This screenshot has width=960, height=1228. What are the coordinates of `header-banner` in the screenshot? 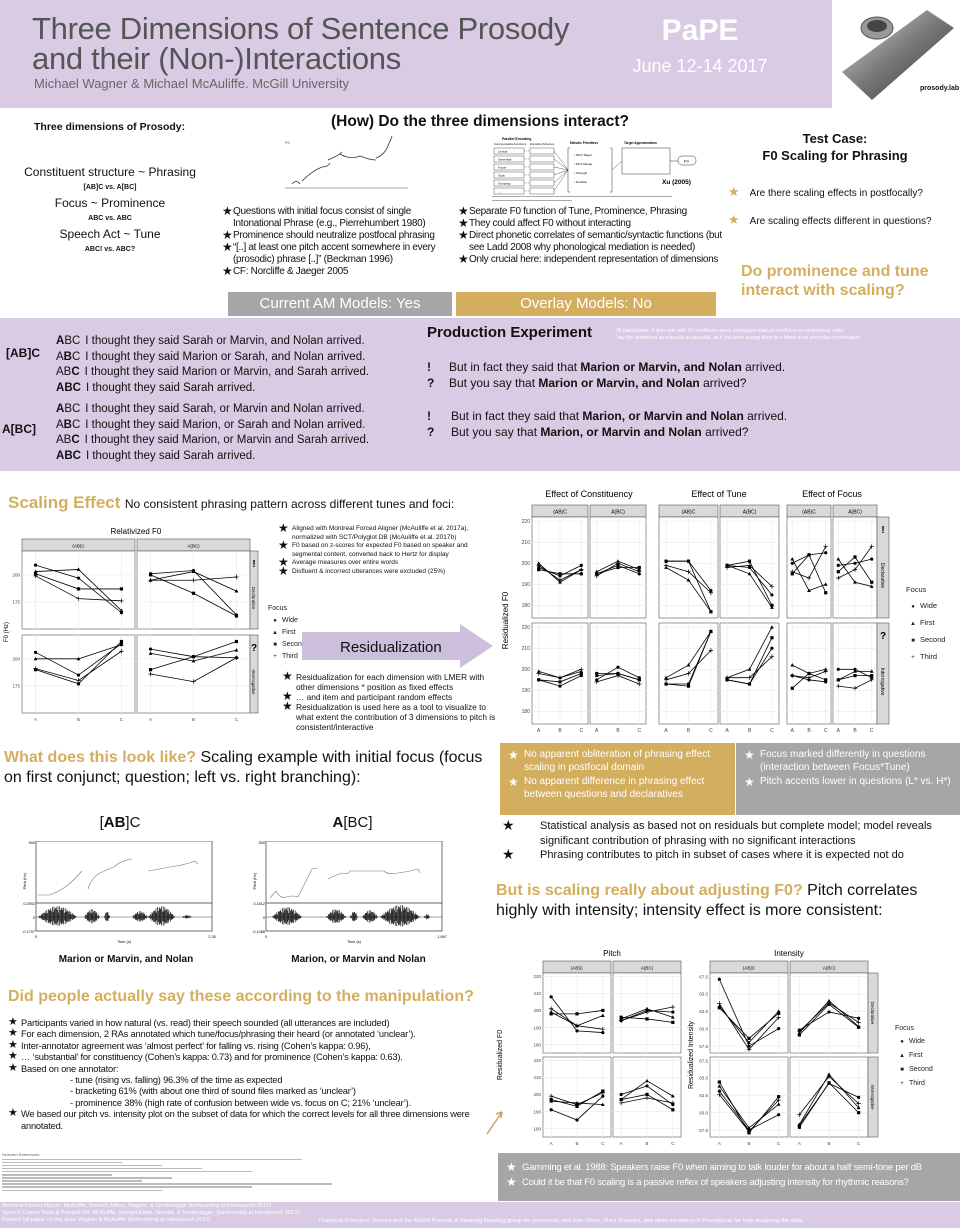 It's located at (416, 54).